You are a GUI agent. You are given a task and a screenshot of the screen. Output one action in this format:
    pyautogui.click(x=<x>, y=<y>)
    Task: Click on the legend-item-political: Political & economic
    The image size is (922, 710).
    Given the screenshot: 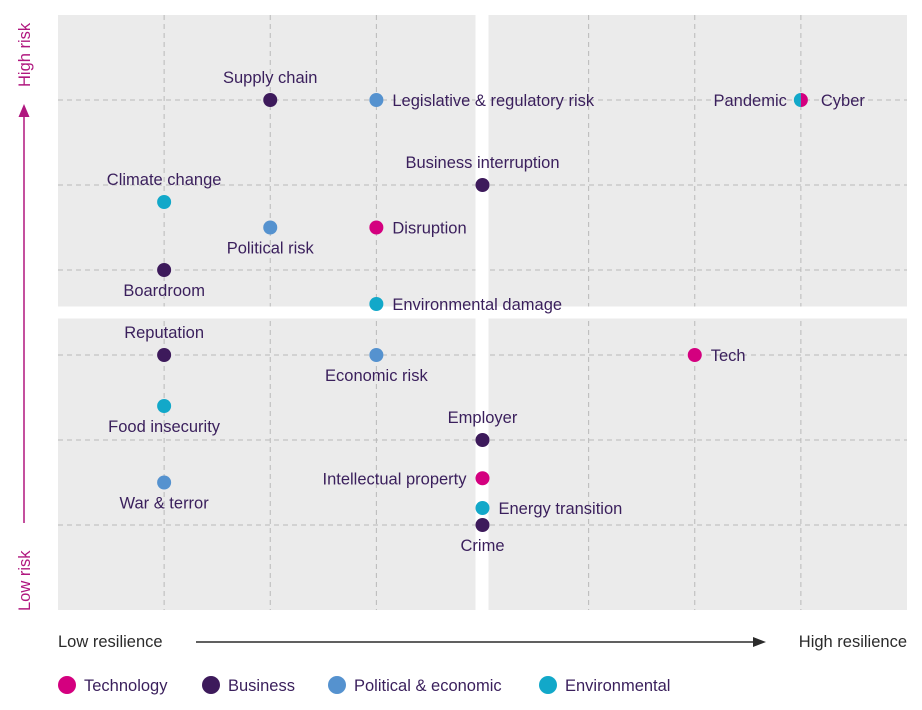 What is the action you would take?
    pyautogui.click(x=415, y=685)
    